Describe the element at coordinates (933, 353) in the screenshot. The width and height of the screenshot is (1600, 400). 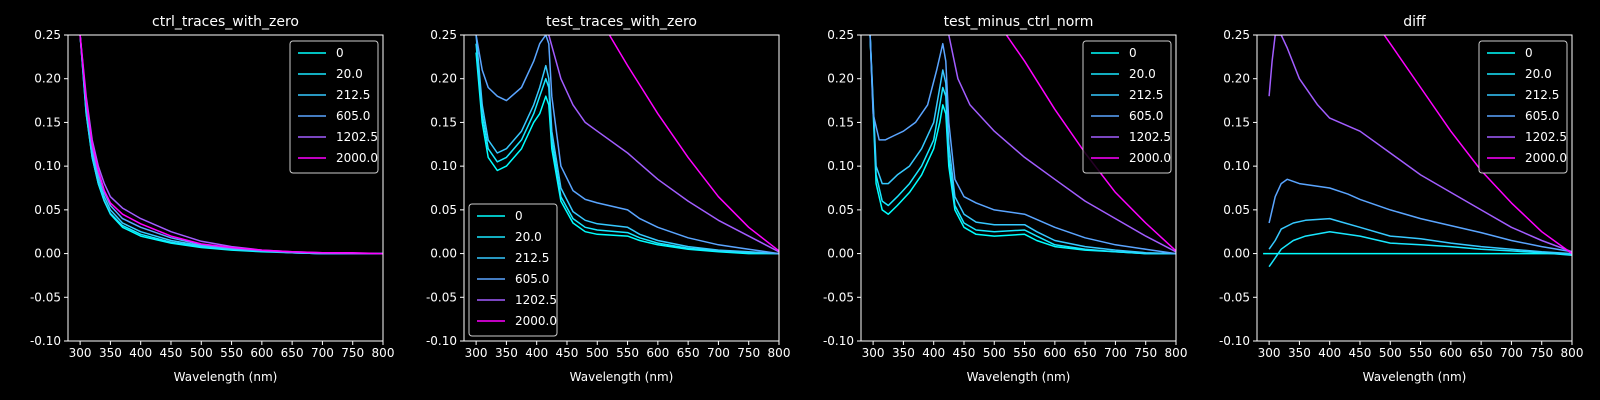
I see `x-tick-label: 400` at that location.